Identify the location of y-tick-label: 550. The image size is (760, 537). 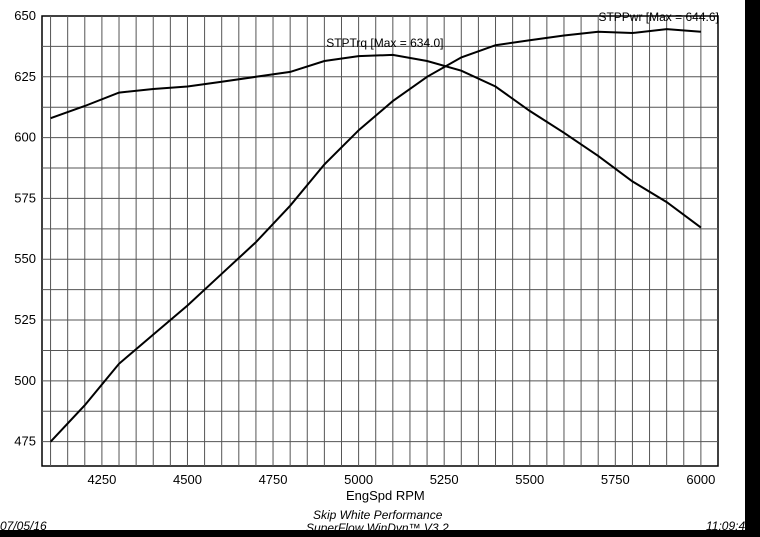
(25, 258).